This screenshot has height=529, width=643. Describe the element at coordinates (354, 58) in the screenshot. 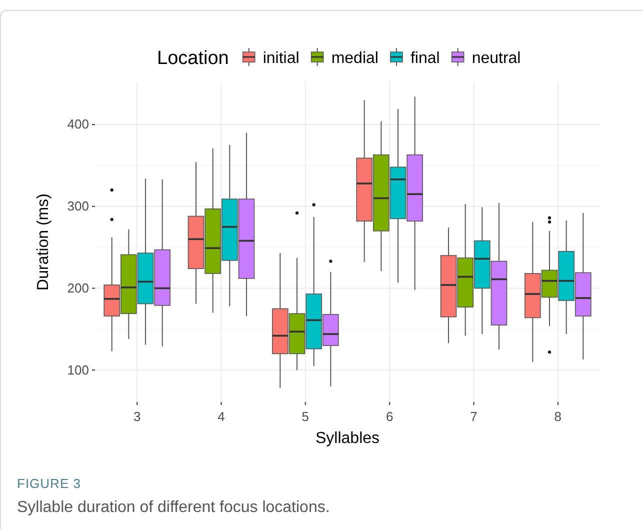

I see `legend-label: medial` at that location.